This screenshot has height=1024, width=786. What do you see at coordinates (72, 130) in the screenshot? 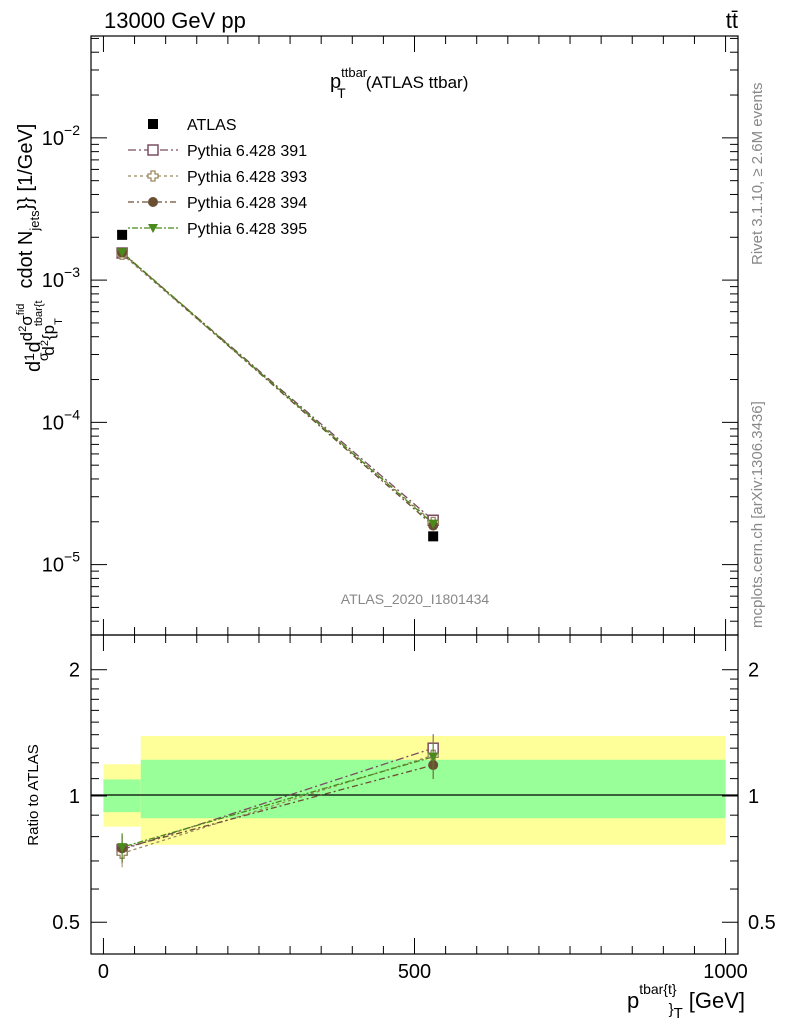
I see `main-ytick-exp: −2` at bounding box center [72, 130].